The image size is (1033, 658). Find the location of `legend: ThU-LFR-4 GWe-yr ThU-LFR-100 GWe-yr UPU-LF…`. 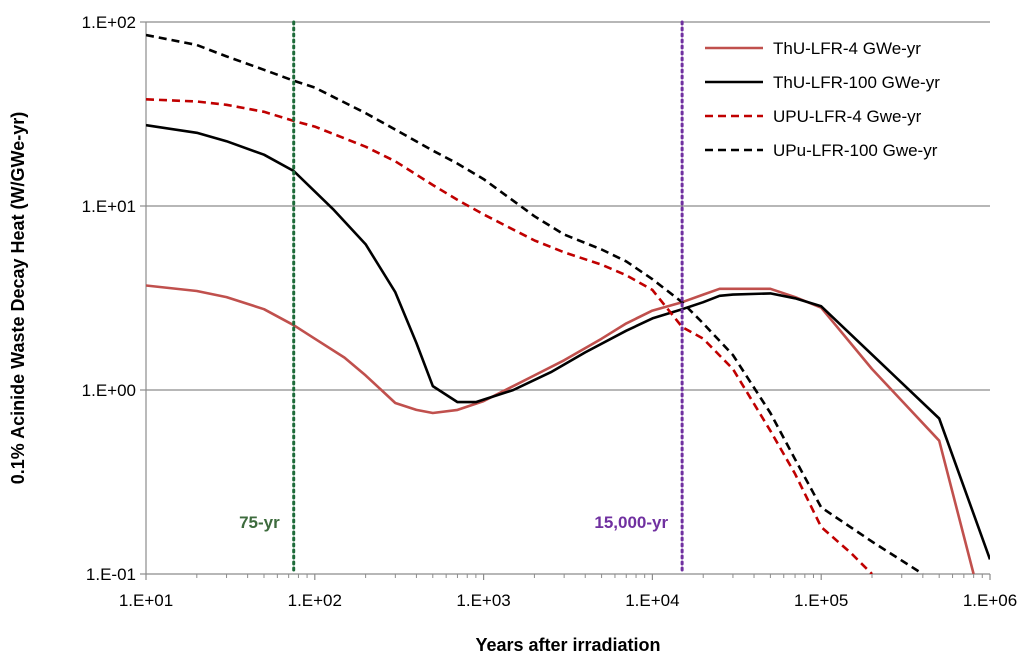

legend: ThU-LFR-4 GWe-yr ThU-LFR-100 GWe-yr UPU-LF… is located at coordinates (822, 99).